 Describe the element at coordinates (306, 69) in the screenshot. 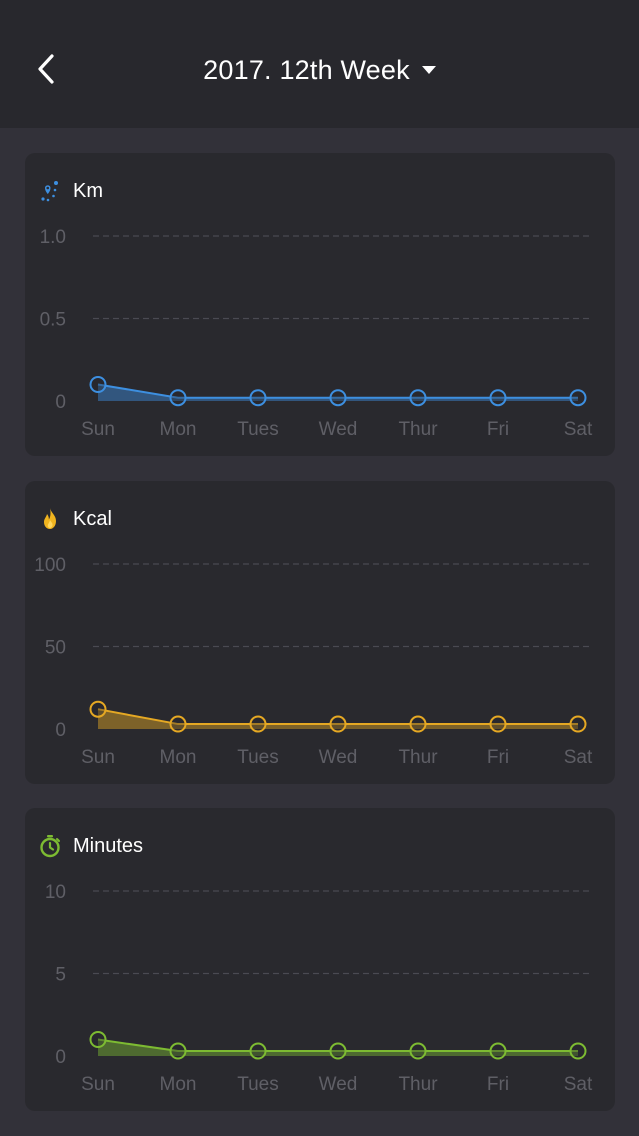

I see `week-label: 2017. 12th Week` at that location.